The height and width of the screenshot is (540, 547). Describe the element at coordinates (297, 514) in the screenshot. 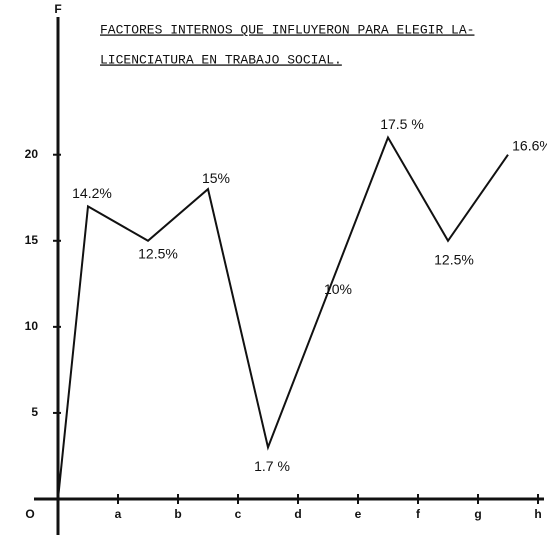

I see `x-tick-label: d` at that location.